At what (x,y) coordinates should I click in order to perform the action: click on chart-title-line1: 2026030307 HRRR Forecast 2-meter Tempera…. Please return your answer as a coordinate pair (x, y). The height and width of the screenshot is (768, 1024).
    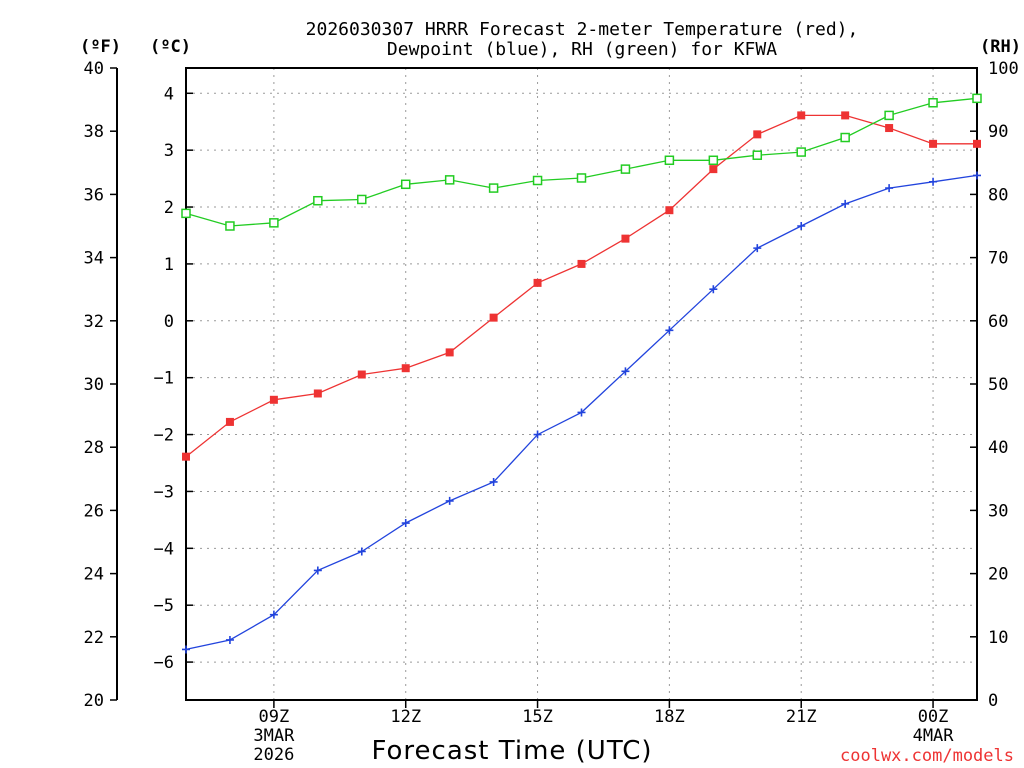
    Looking at the image, I should click on (582, 29).